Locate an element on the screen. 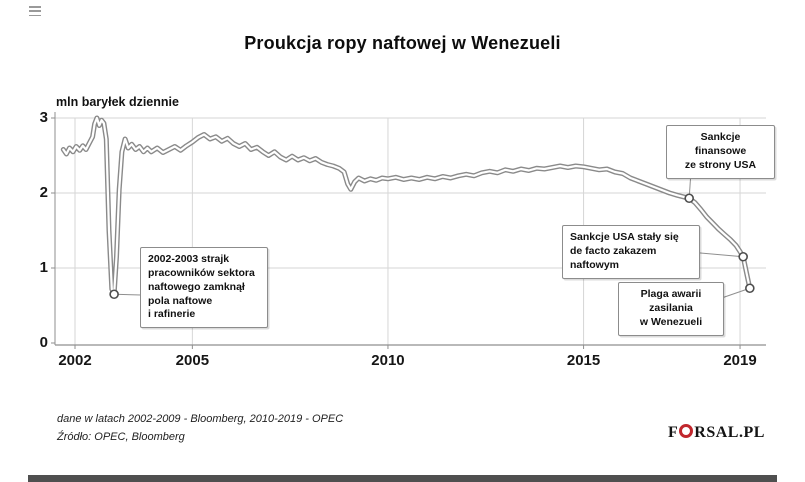  annotation-power-outages: Plaga awarii zasilania w Wenezueli is located at coordinates (671, 309).